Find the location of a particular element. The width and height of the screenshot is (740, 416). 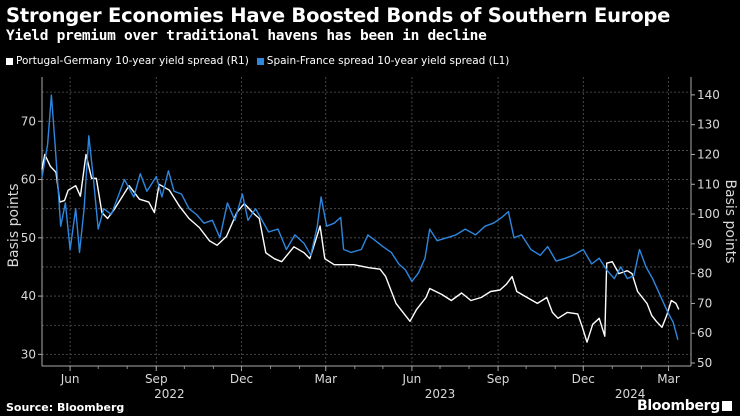

right-y-tick-label: 90 is located at coordinates (704, 244).